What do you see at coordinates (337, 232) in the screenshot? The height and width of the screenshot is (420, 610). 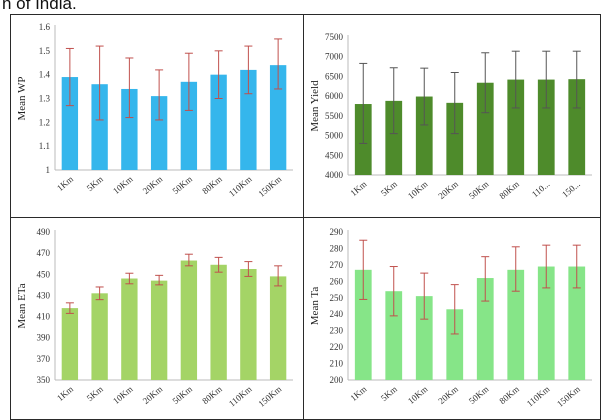 I see `y-tick-label: 290` at bounding box center [337, 232].